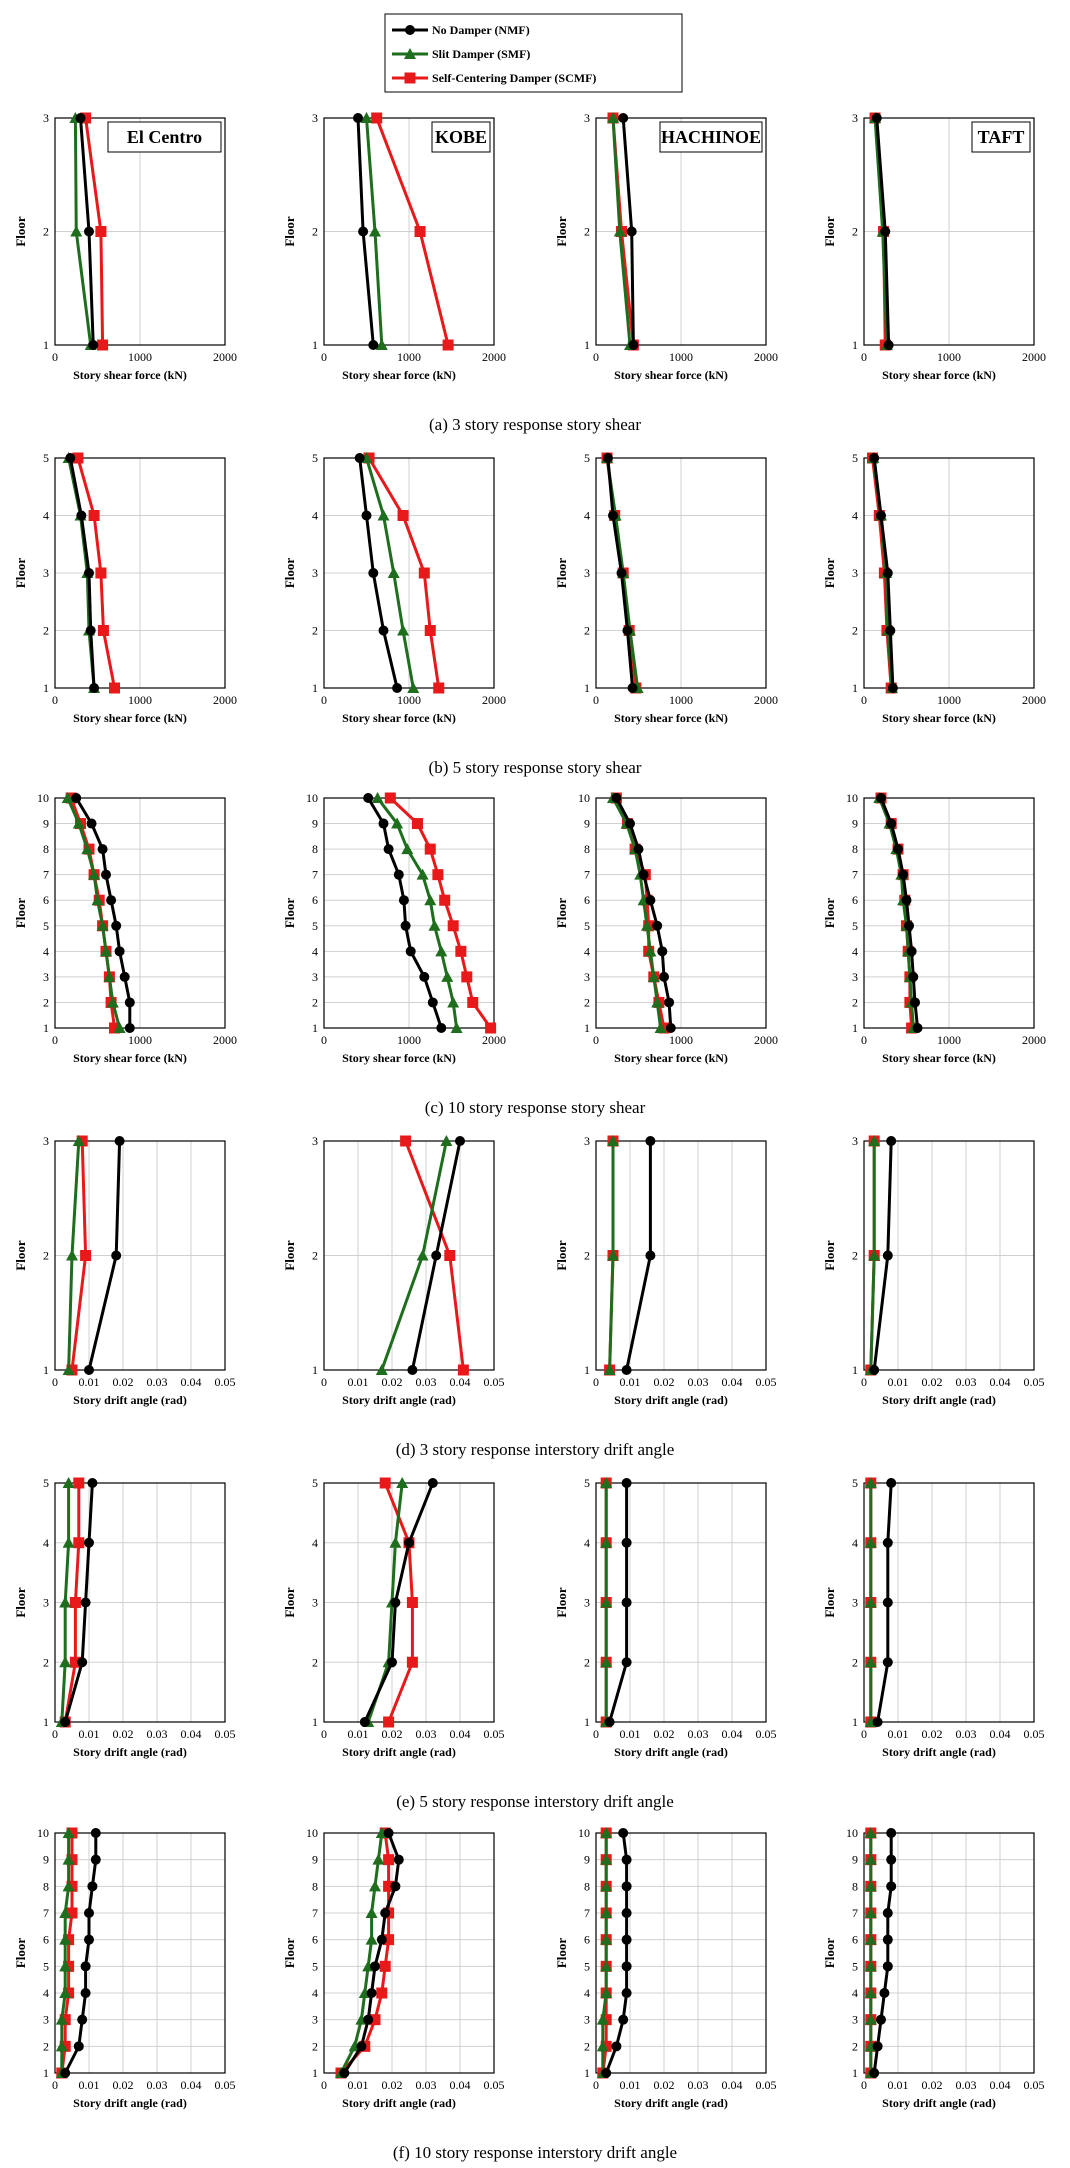 Image resolution: width=1070 pixels, height=2168 pixels. I want to click on y-tick-label: 9, so click(46, 824).